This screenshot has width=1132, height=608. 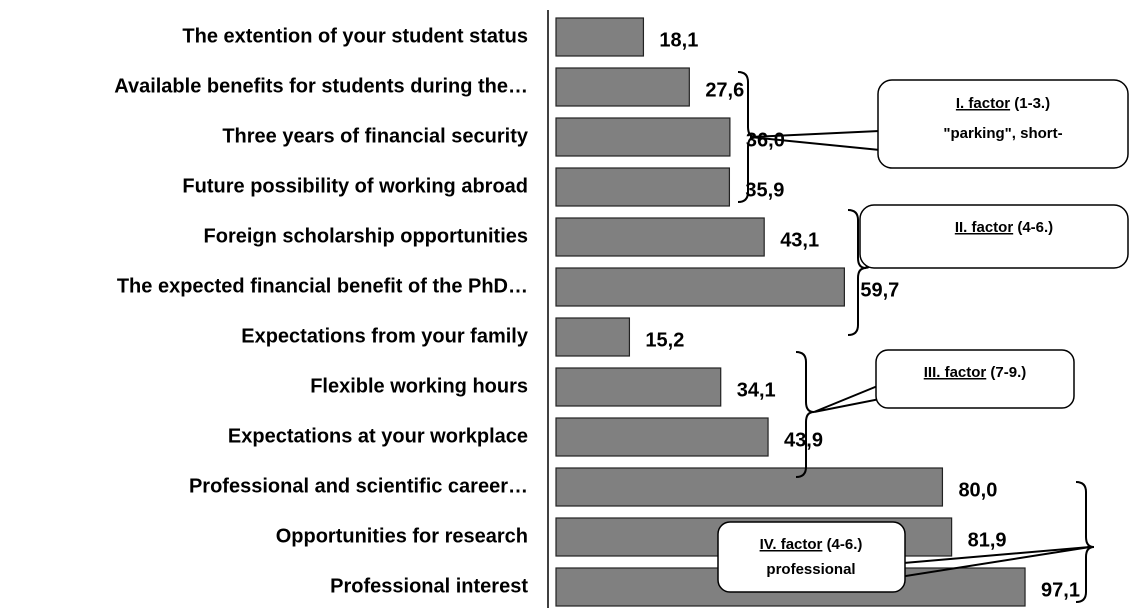 What do you see at coordinates (429, 586) in the screenshot?
I see `y-tick-label: Professional interest` at bounding box center [429, 586].